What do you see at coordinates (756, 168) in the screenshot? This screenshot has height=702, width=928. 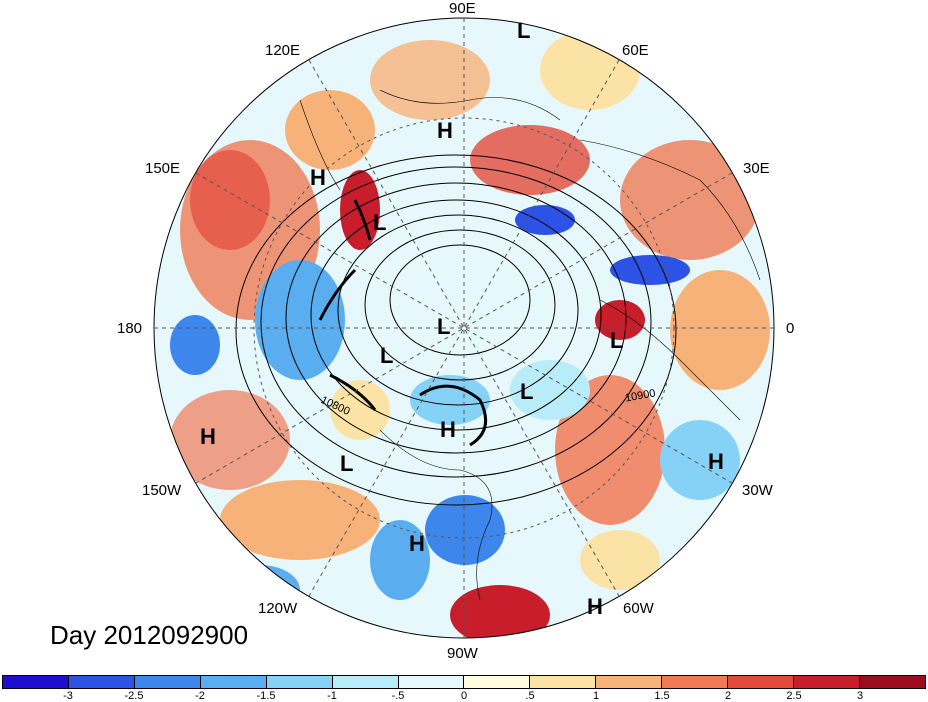 I see `lon-30e: 30E` at bounding box center [756, 168].